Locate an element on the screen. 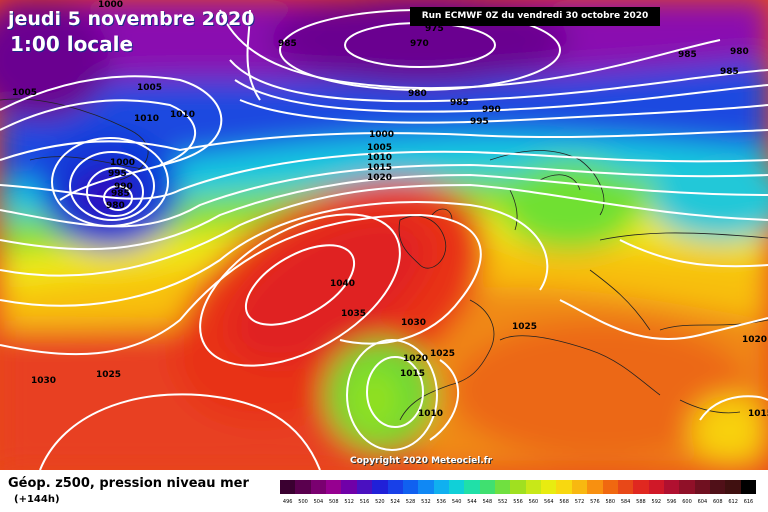 The width and height of the screenshot is (768, 512). run-info: Run ECMWF 0Z du vendredi 30 octobre 2020 is located at coordinates (535, 16).